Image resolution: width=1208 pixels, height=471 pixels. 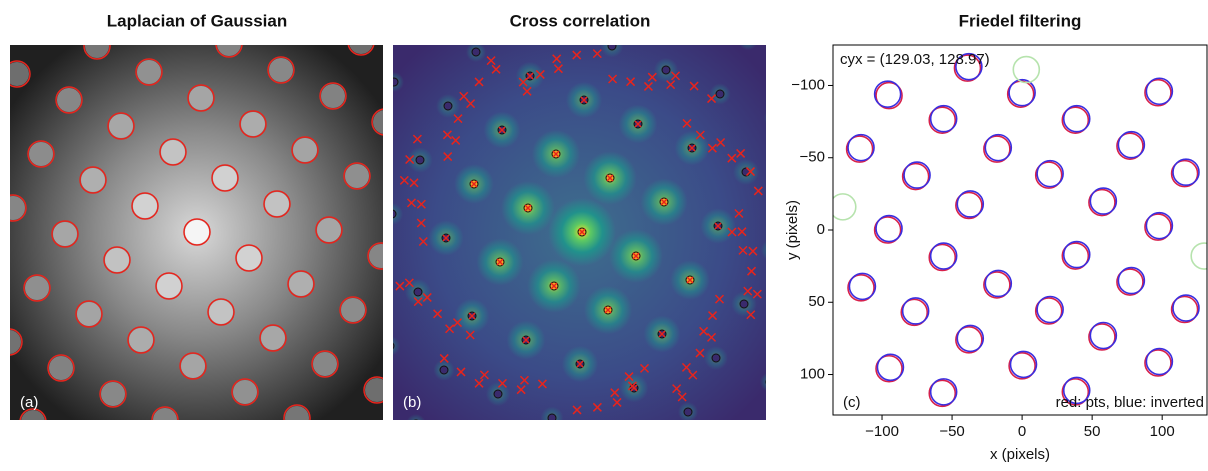 What do you see at coordinates (808, 84) in the screenshot?
I see `y-tick-label: −100` at bounding box center [808, 84].